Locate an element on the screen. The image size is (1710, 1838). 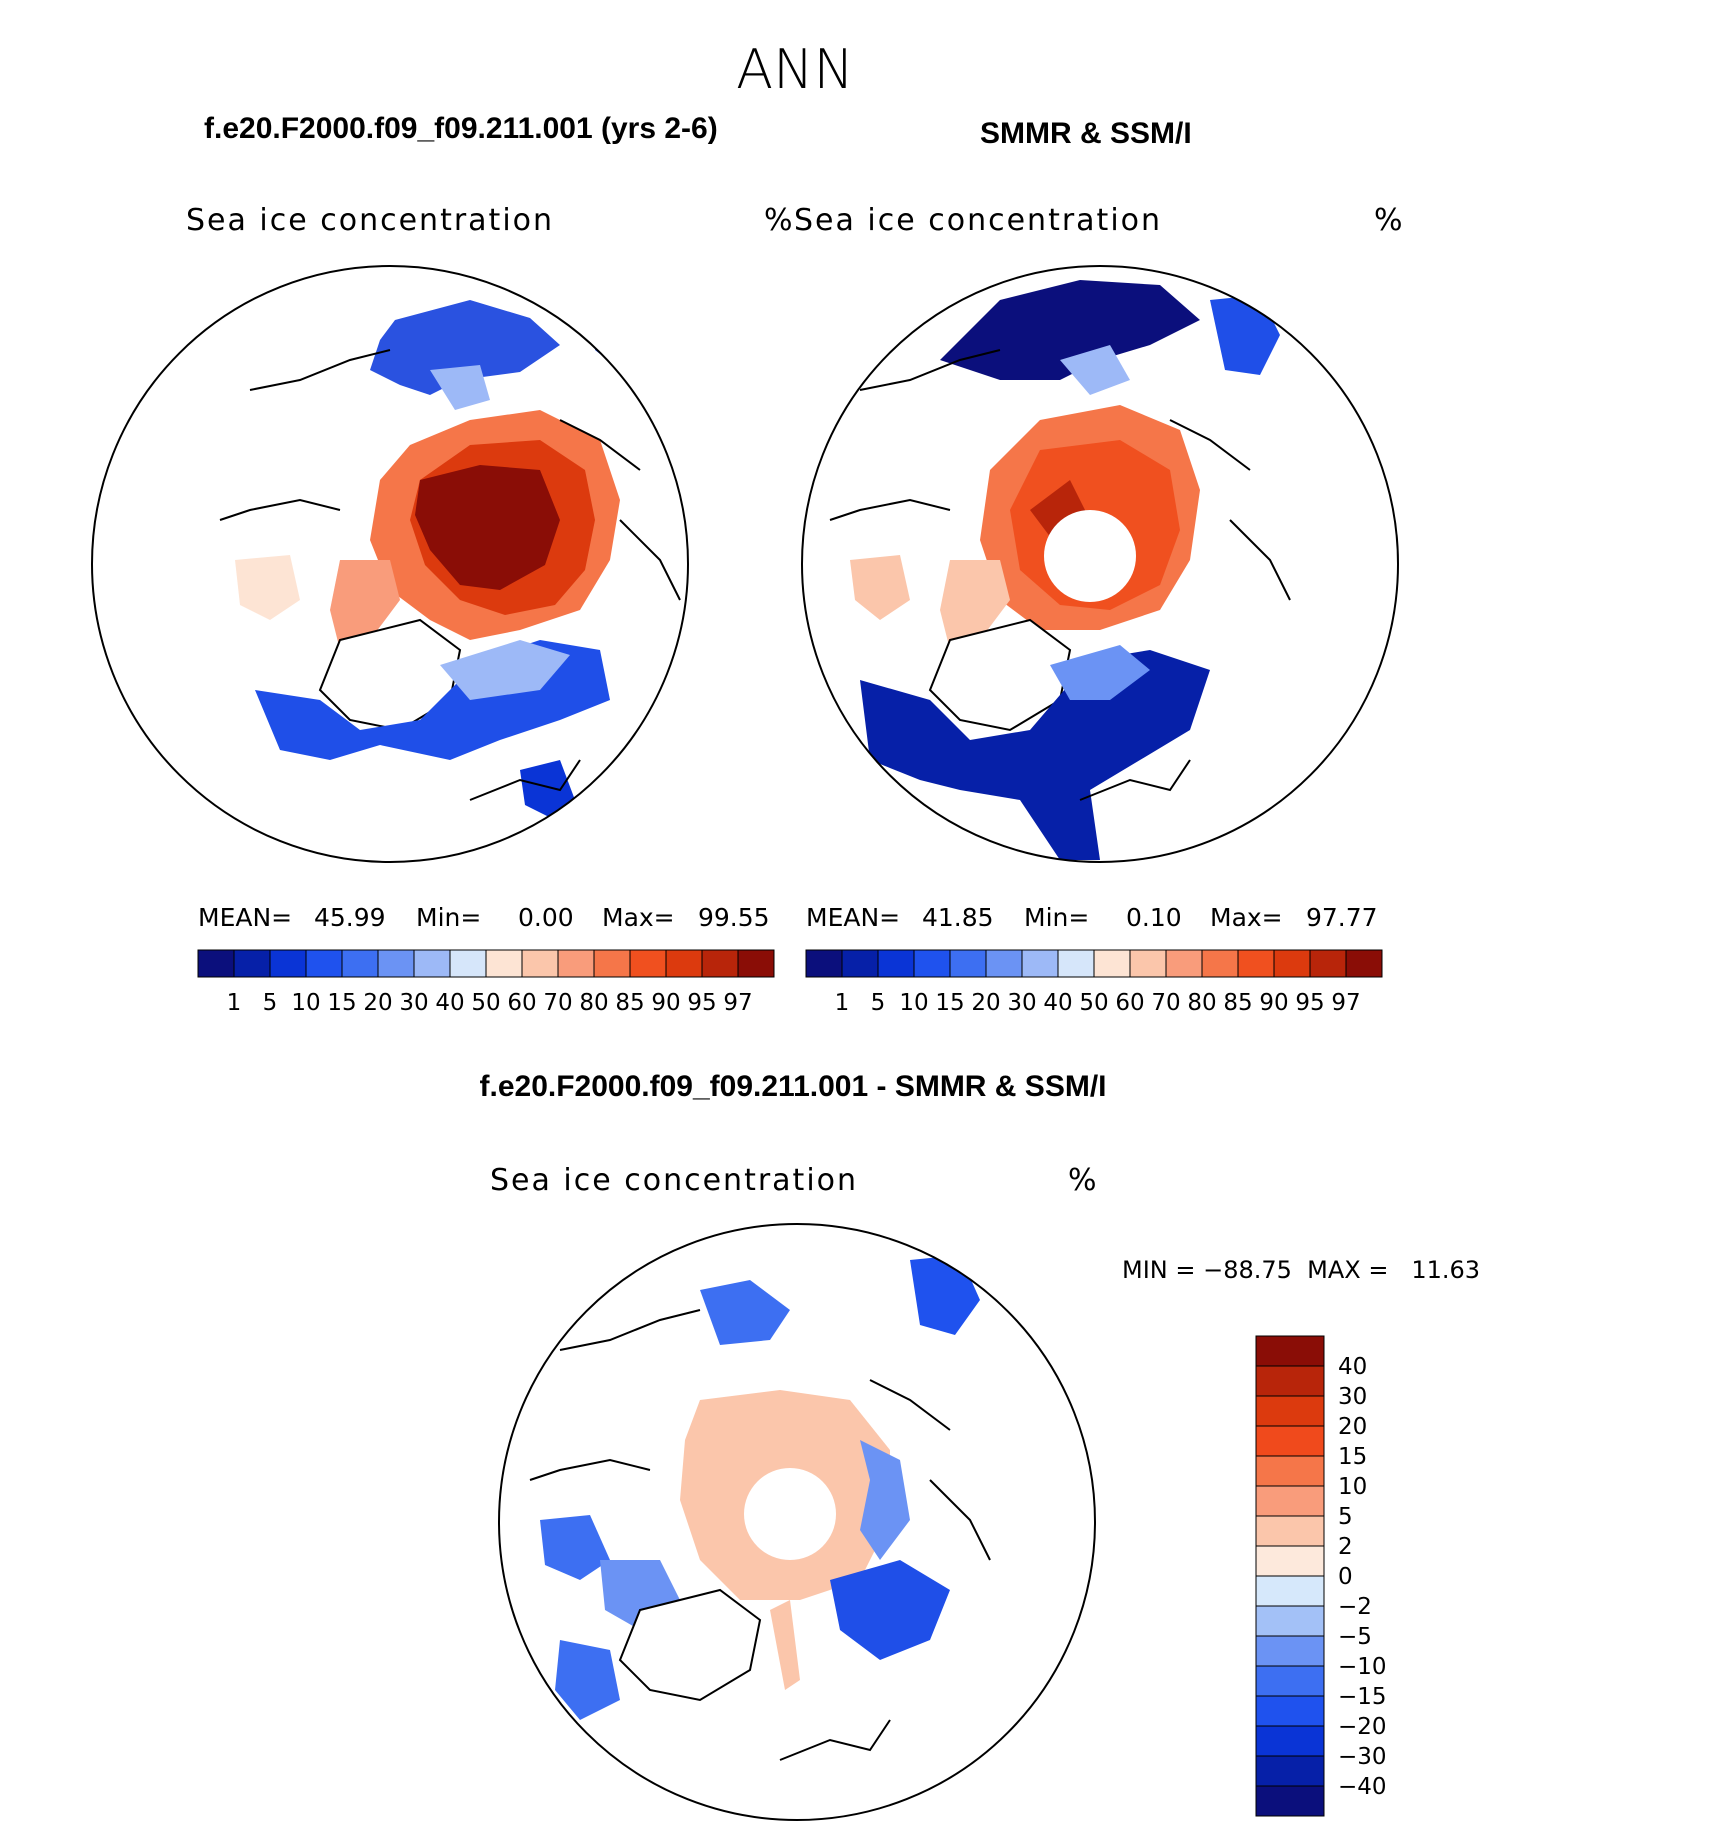
panel-b-max-label: Max= is located at coordinates (1246, 917).